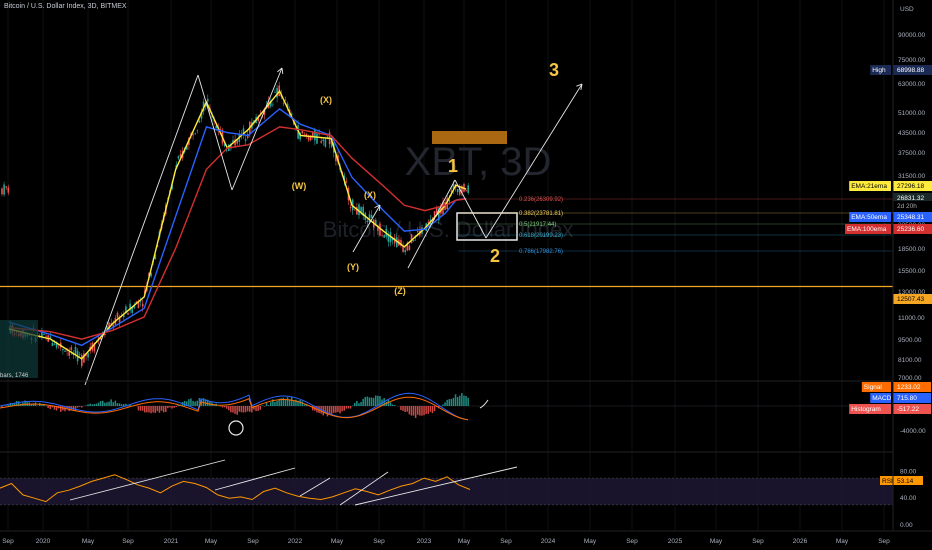 This screenshot has width=932, height=550. Describe the element at coordinates (484, 404) in the screenshot. I see `curve-mark` at that location.